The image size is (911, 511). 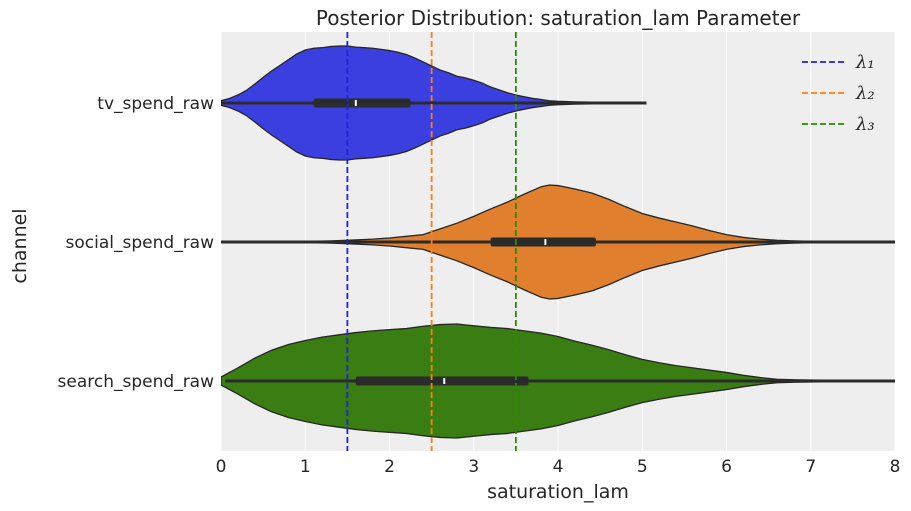 I want to click on x-ticks: 0 1 2 3 4 5 6 7 8, so click(x=558, y=467).